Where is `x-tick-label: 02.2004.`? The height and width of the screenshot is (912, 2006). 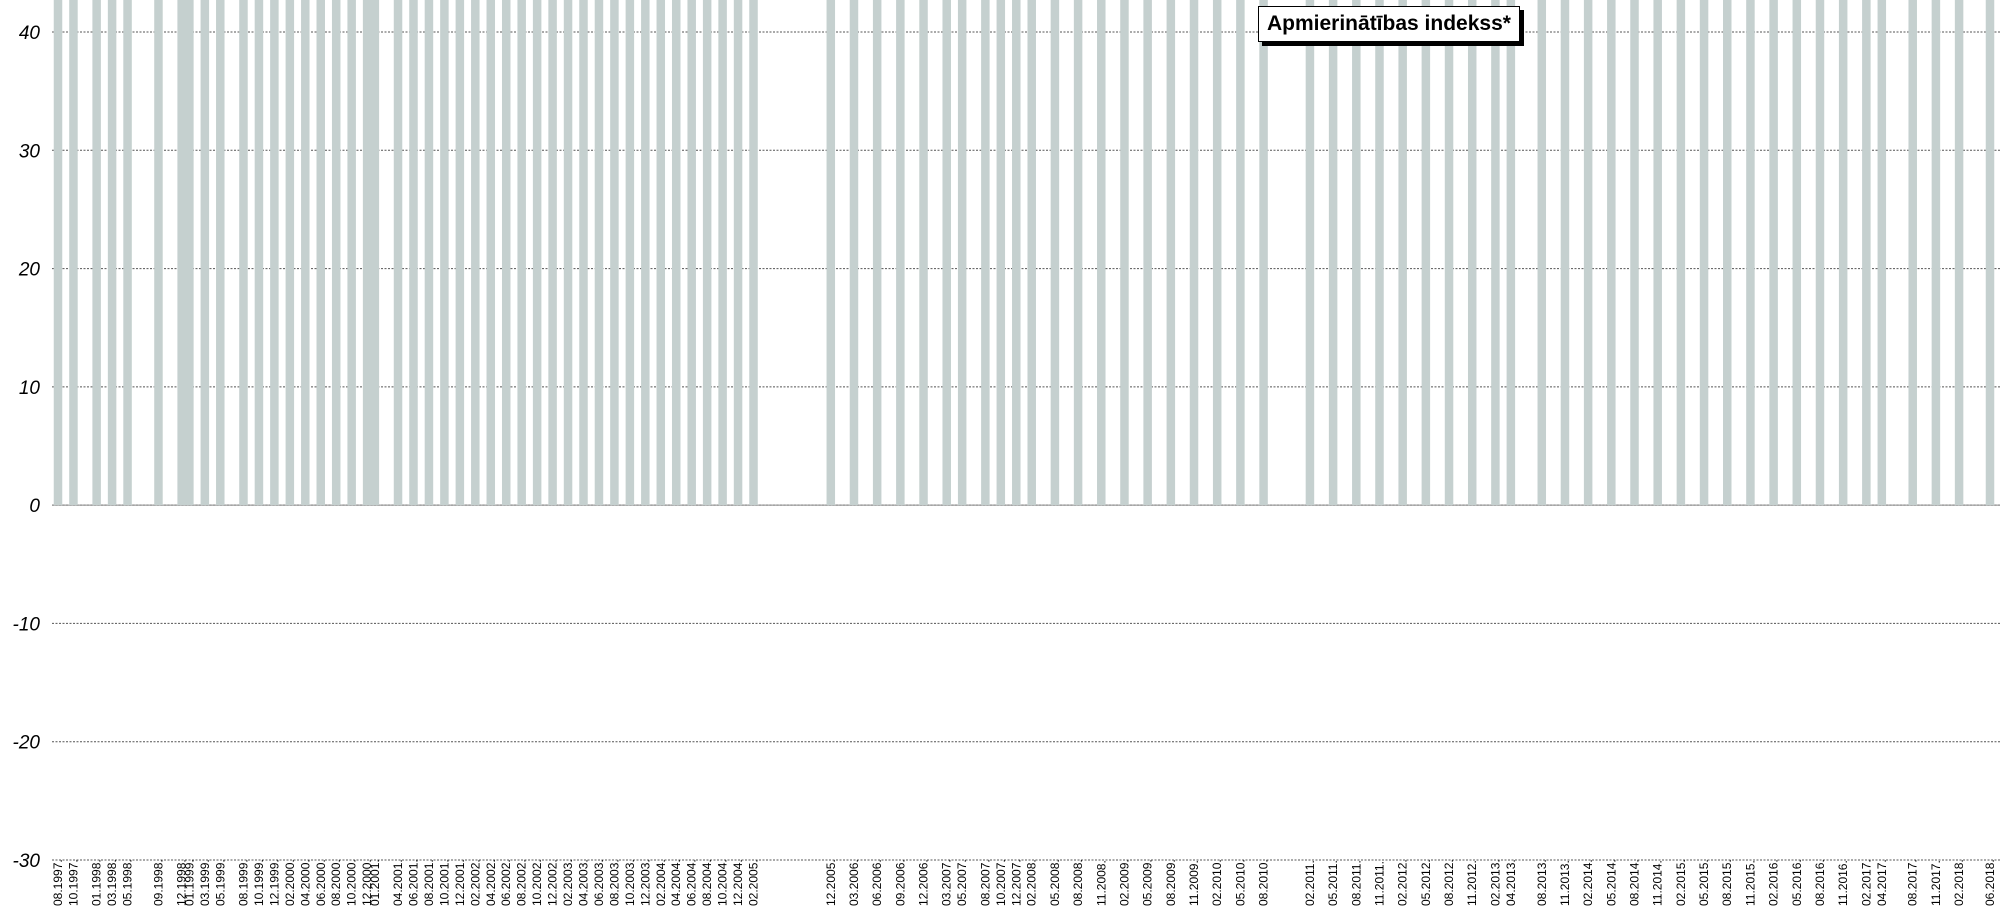 x-tick-label: 02.2004. is located at coordinates (661, 882).